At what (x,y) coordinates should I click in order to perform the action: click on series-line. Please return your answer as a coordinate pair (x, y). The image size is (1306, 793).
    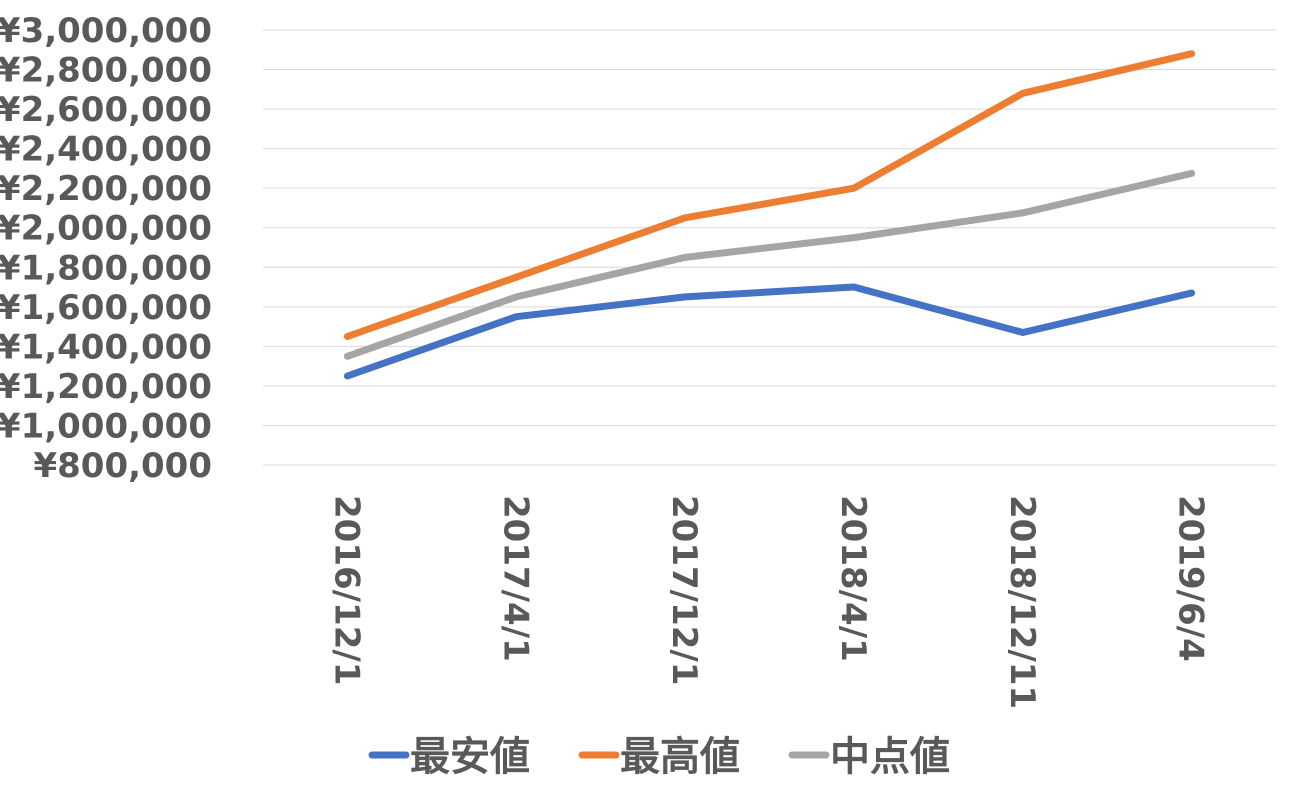
    Looking at the image, I should click on (769, 331).